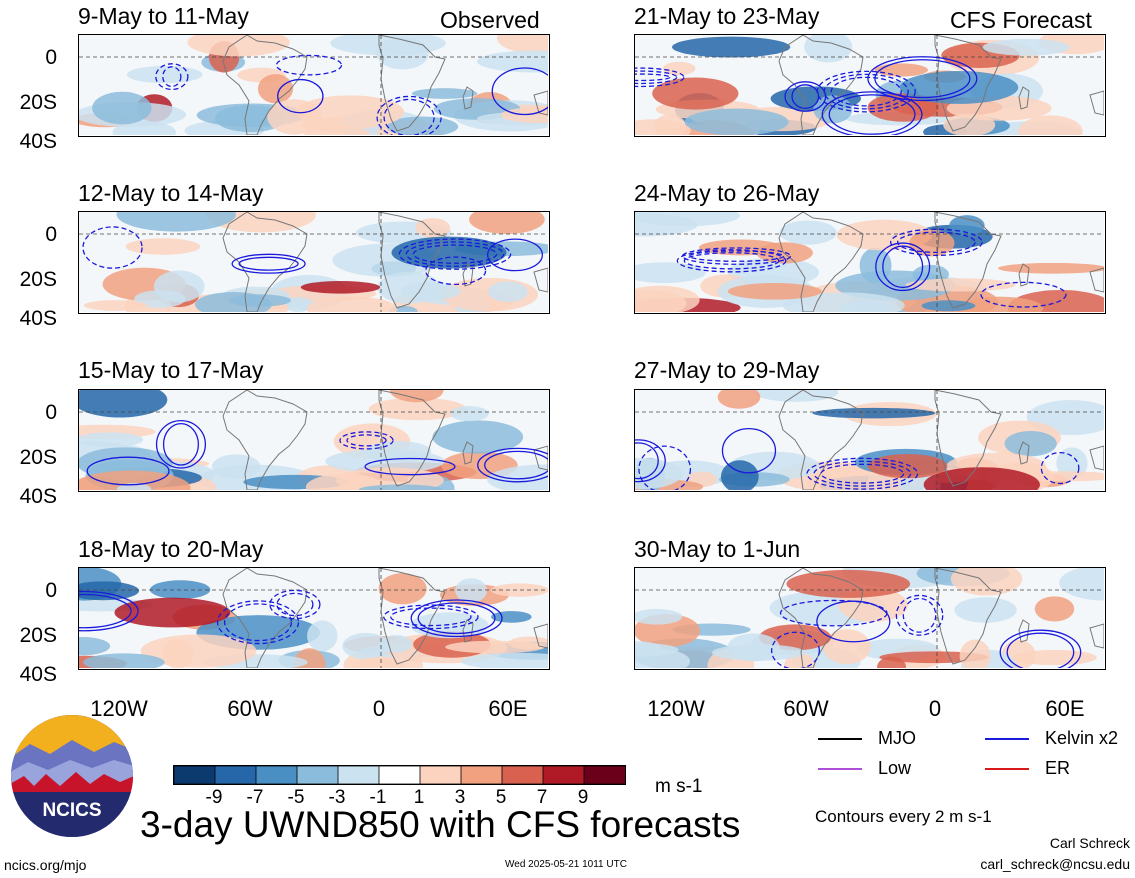 This screenshot has height=878, width=1135. Describe the element at coordinates (72, 776) in the screenshot. I see `ncics-logo: NCICS` at that location.